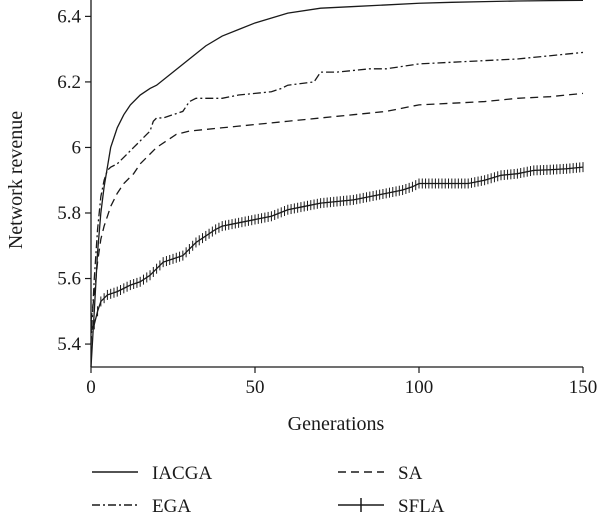 This screenshot has width=600, height=523. What do you see at coordinates (268, 490) in the screenshot?
I see `legend: IACGA EGA SA SFLA` at bounding box center [268, 490].